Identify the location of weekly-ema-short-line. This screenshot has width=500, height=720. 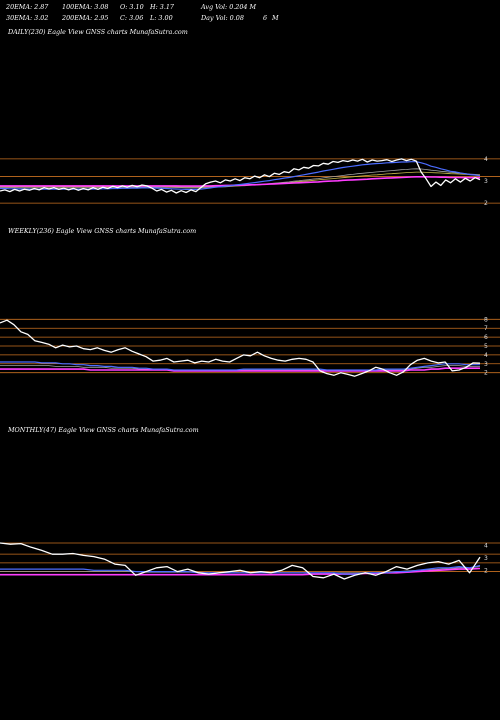
(240, 366).